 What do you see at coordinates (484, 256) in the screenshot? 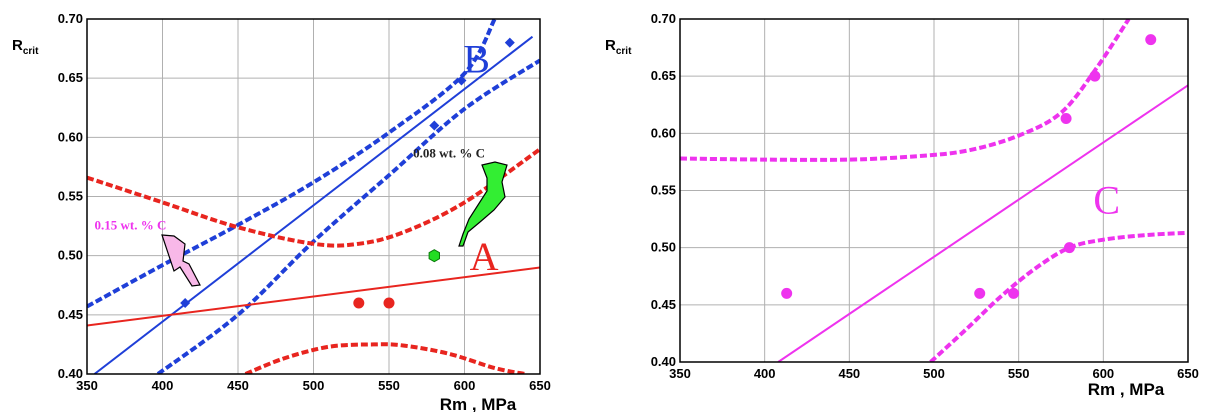
I see `curve-label: A` at bounding box center [484, 256].